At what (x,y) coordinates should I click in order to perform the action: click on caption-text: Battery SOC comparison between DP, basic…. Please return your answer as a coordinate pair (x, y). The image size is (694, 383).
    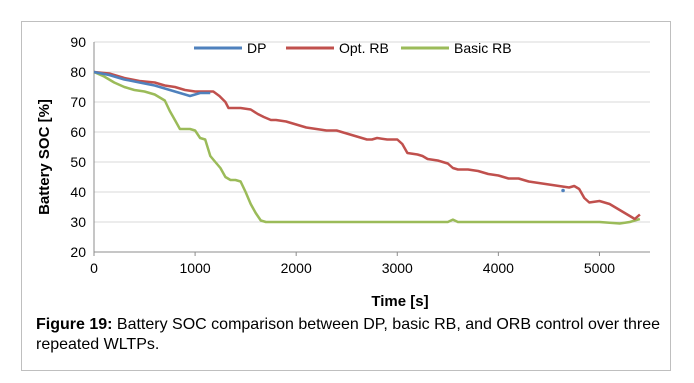
    Looking at the image, I should click on (348, 334).